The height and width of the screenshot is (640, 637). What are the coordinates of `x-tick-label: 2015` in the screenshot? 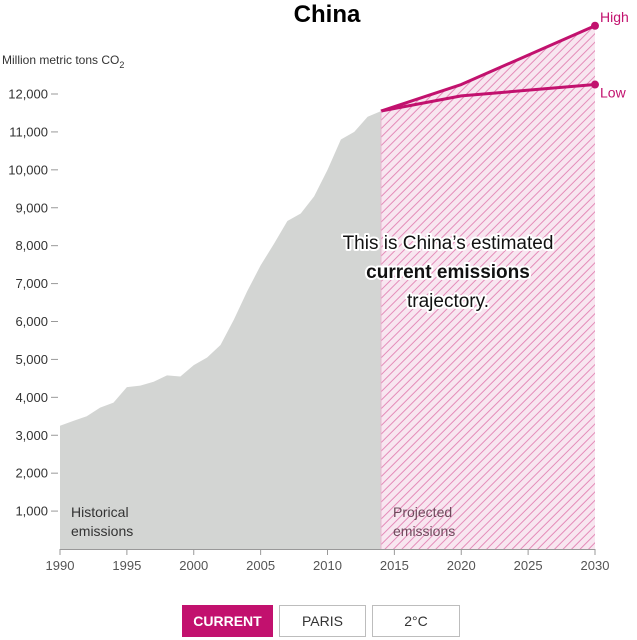 It's located at (394, 565).